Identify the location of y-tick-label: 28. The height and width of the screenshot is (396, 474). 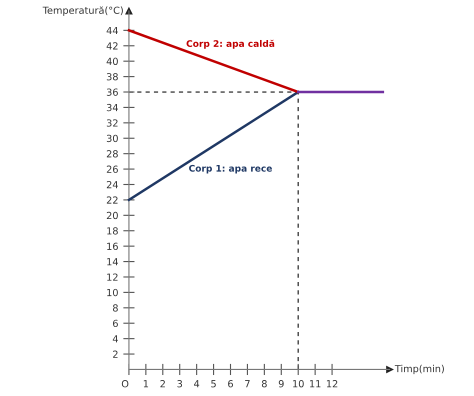
(112, 154).